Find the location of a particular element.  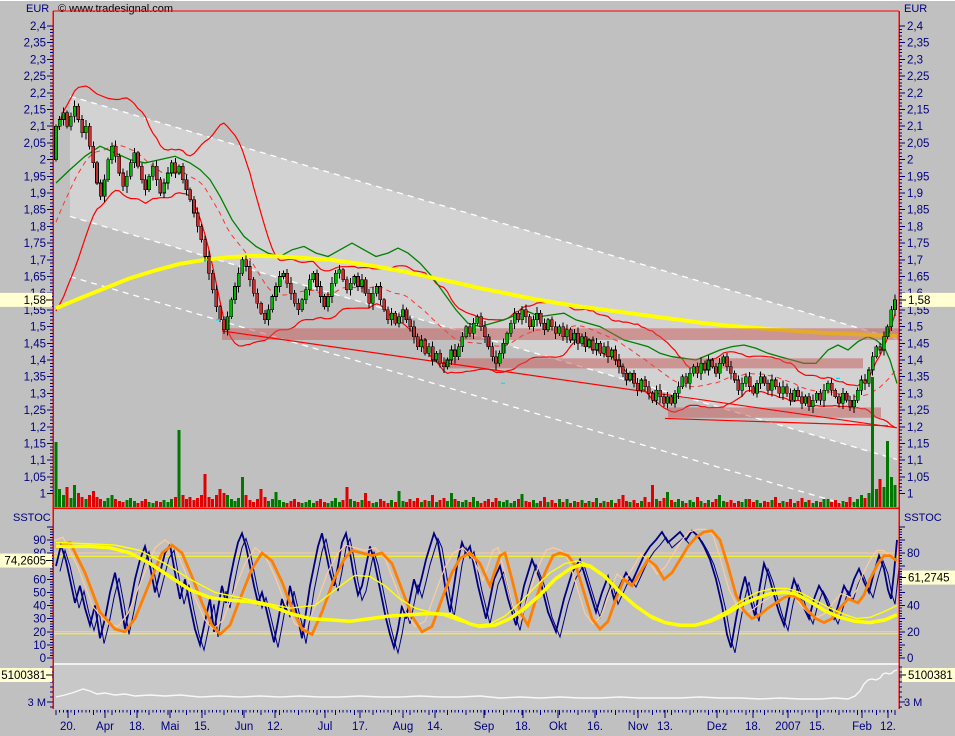

sstoc-tick-label-right: 20 is located at coordinates (913, 633).